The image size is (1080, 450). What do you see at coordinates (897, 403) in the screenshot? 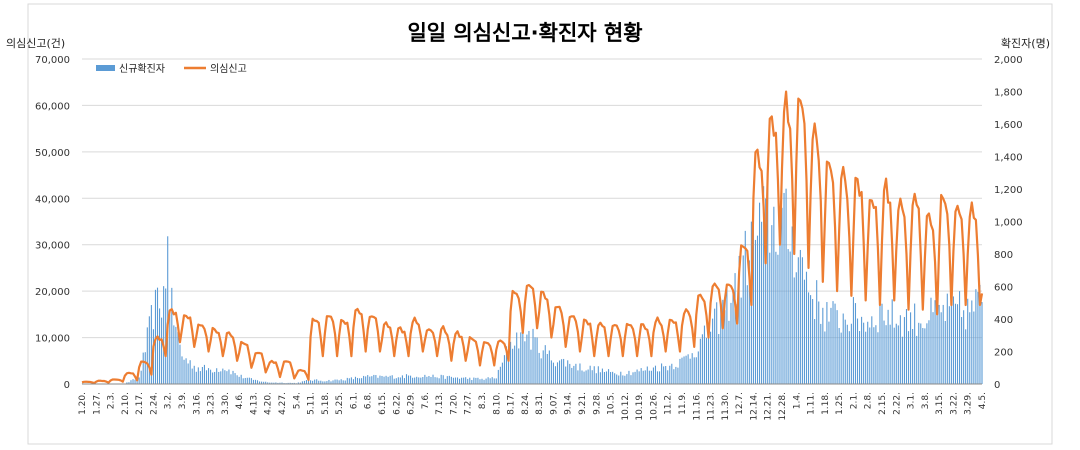
I see `x-tick-label: 2.22.` at bounding box center [897, 403].